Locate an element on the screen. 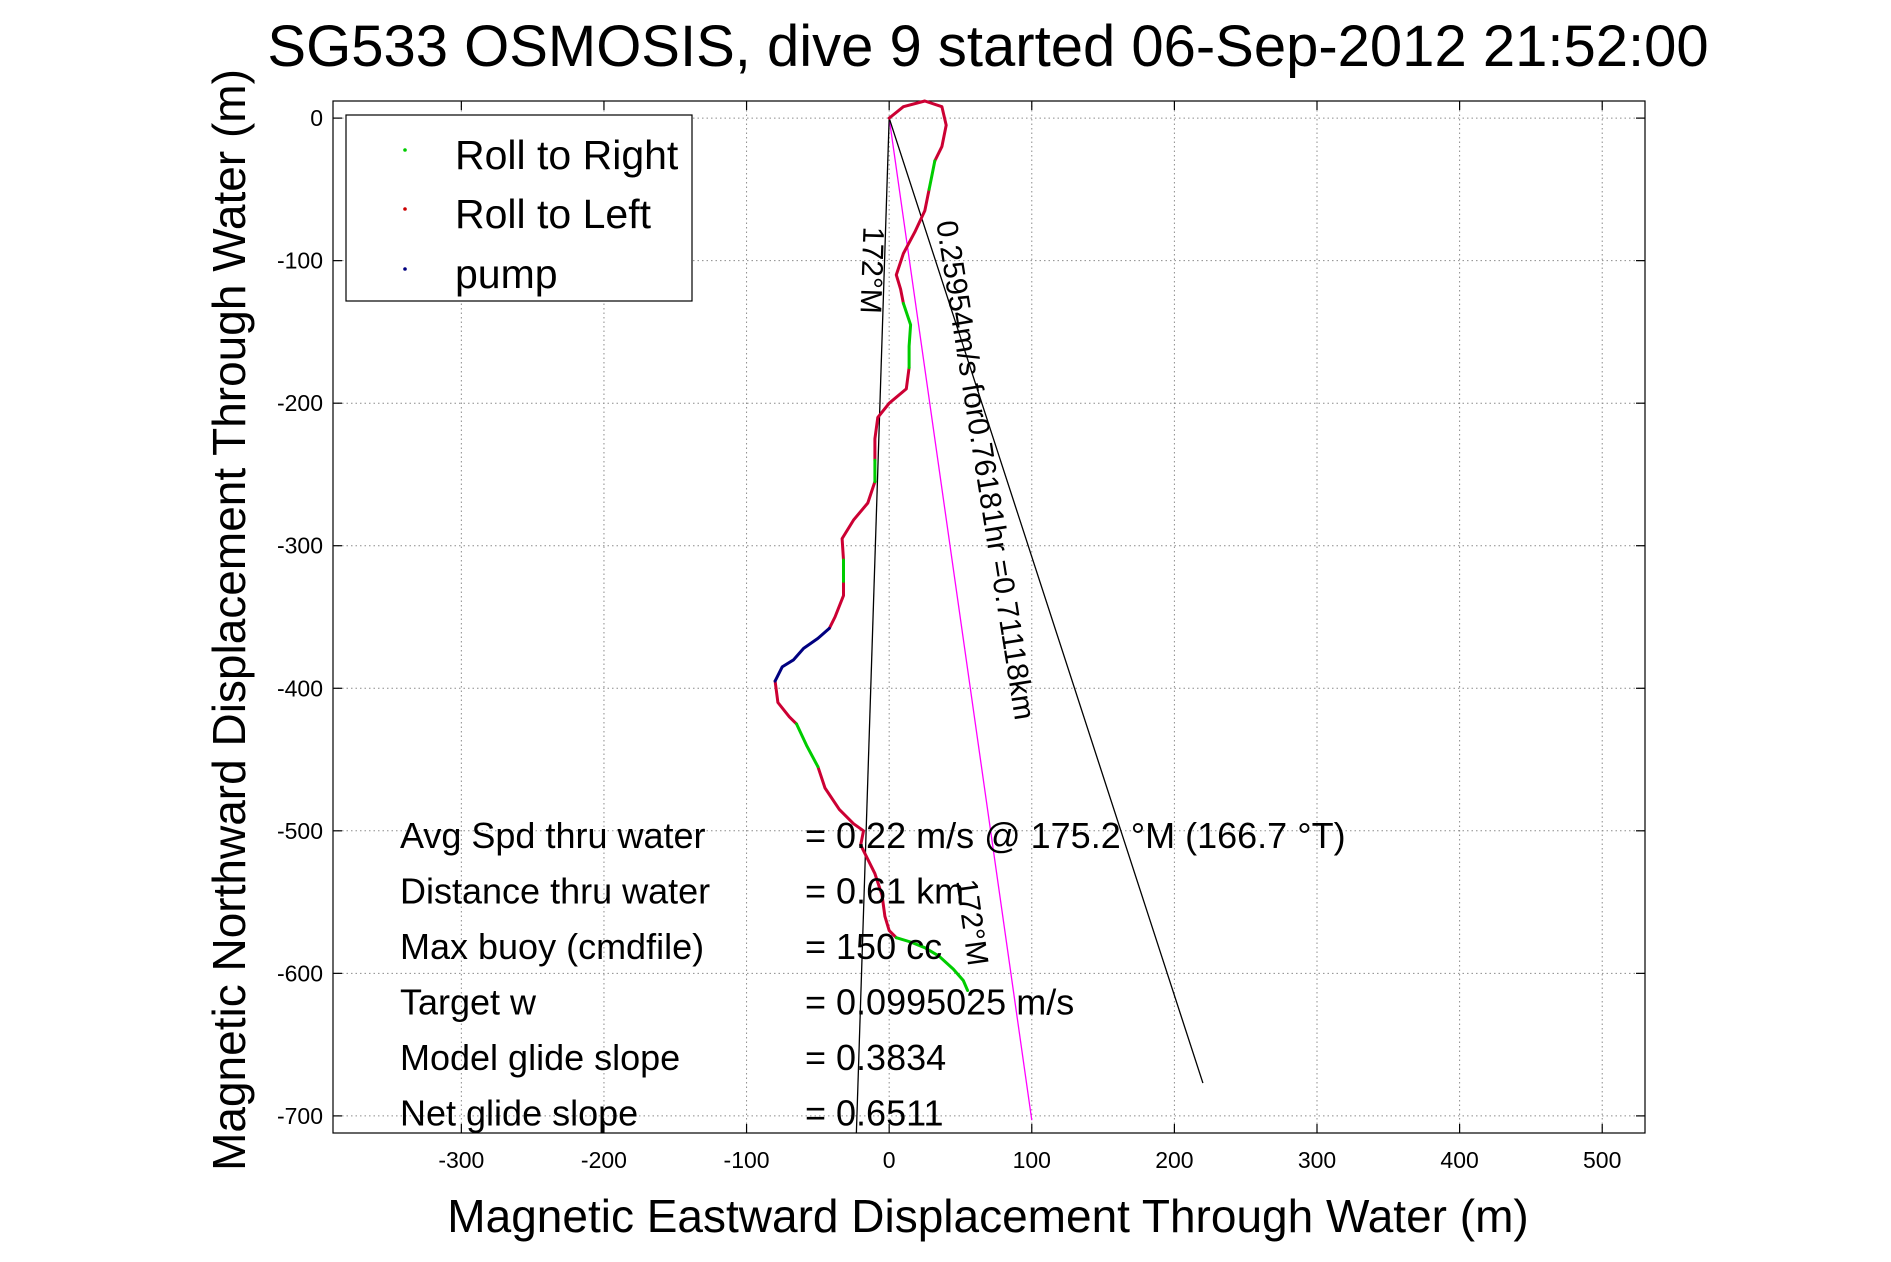 The width and height of the screenshot is (1891, 1262). stat-value: = 0.0995025 m/s is located at coordinates (939, 1002).